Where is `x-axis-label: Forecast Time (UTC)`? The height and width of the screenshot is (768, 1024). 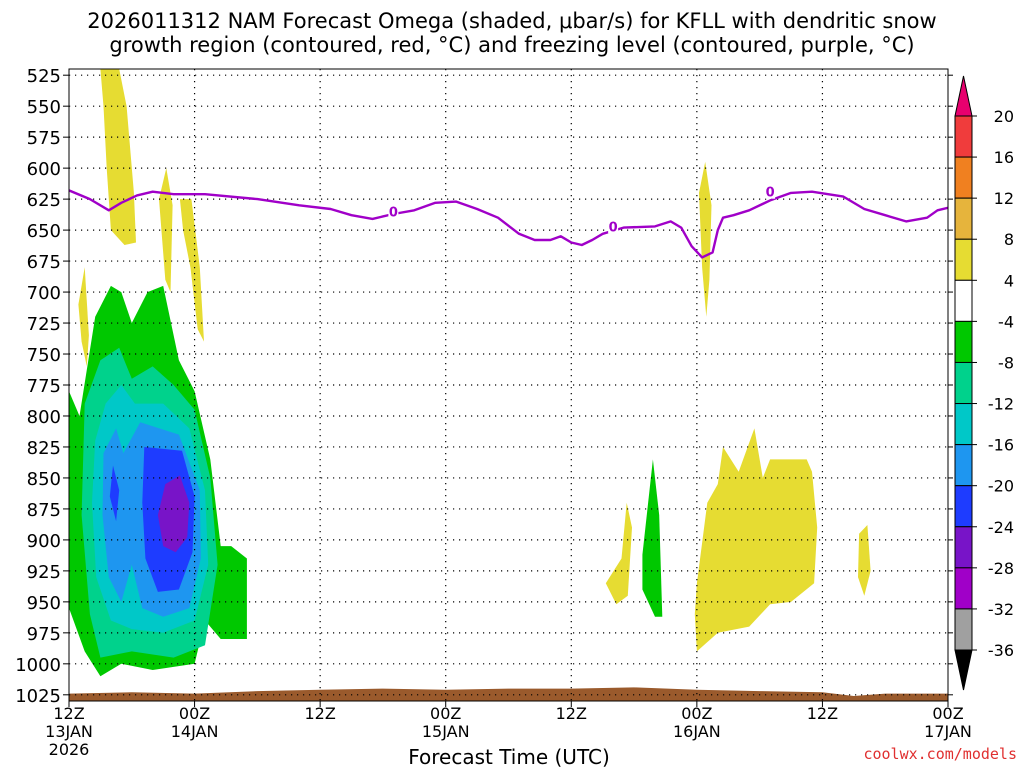
x-axis-label: Forecast Time (UTC) is located at coordinates (509, 756).